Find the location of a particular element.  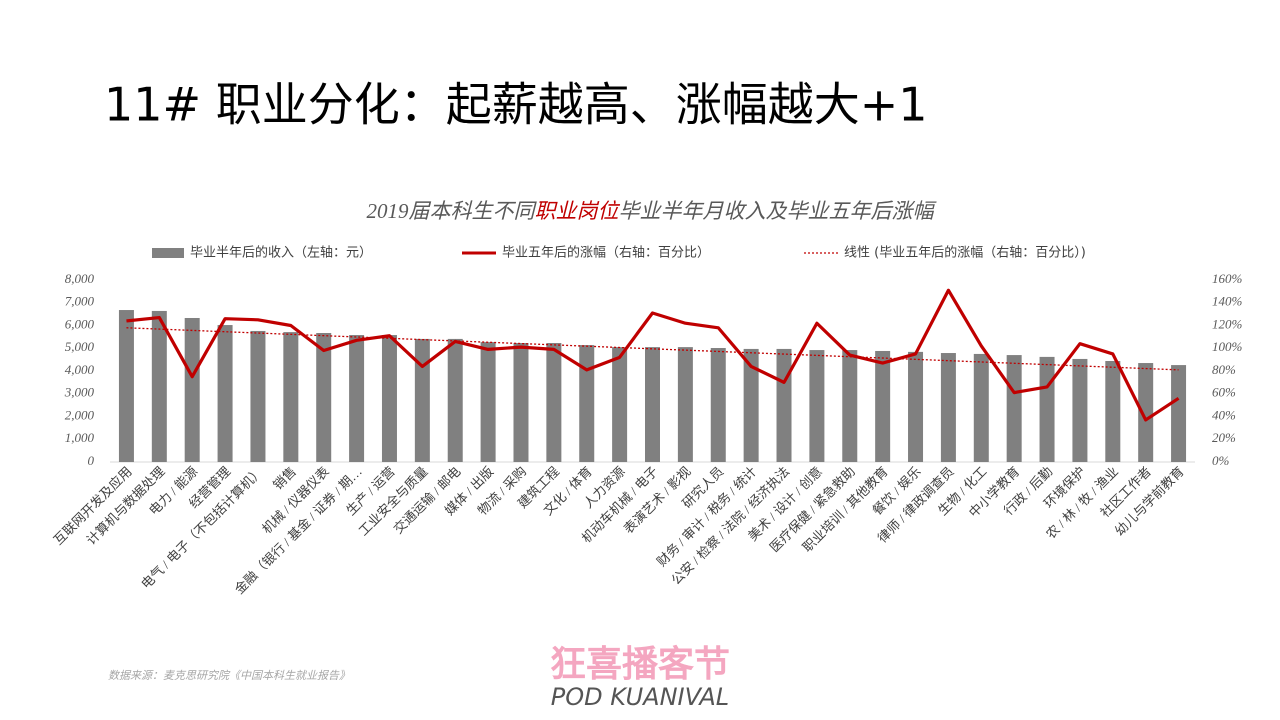

source: 数据来源：麦克思研究院《中国本科生就业报告》 is located at coordinates (229, 675).